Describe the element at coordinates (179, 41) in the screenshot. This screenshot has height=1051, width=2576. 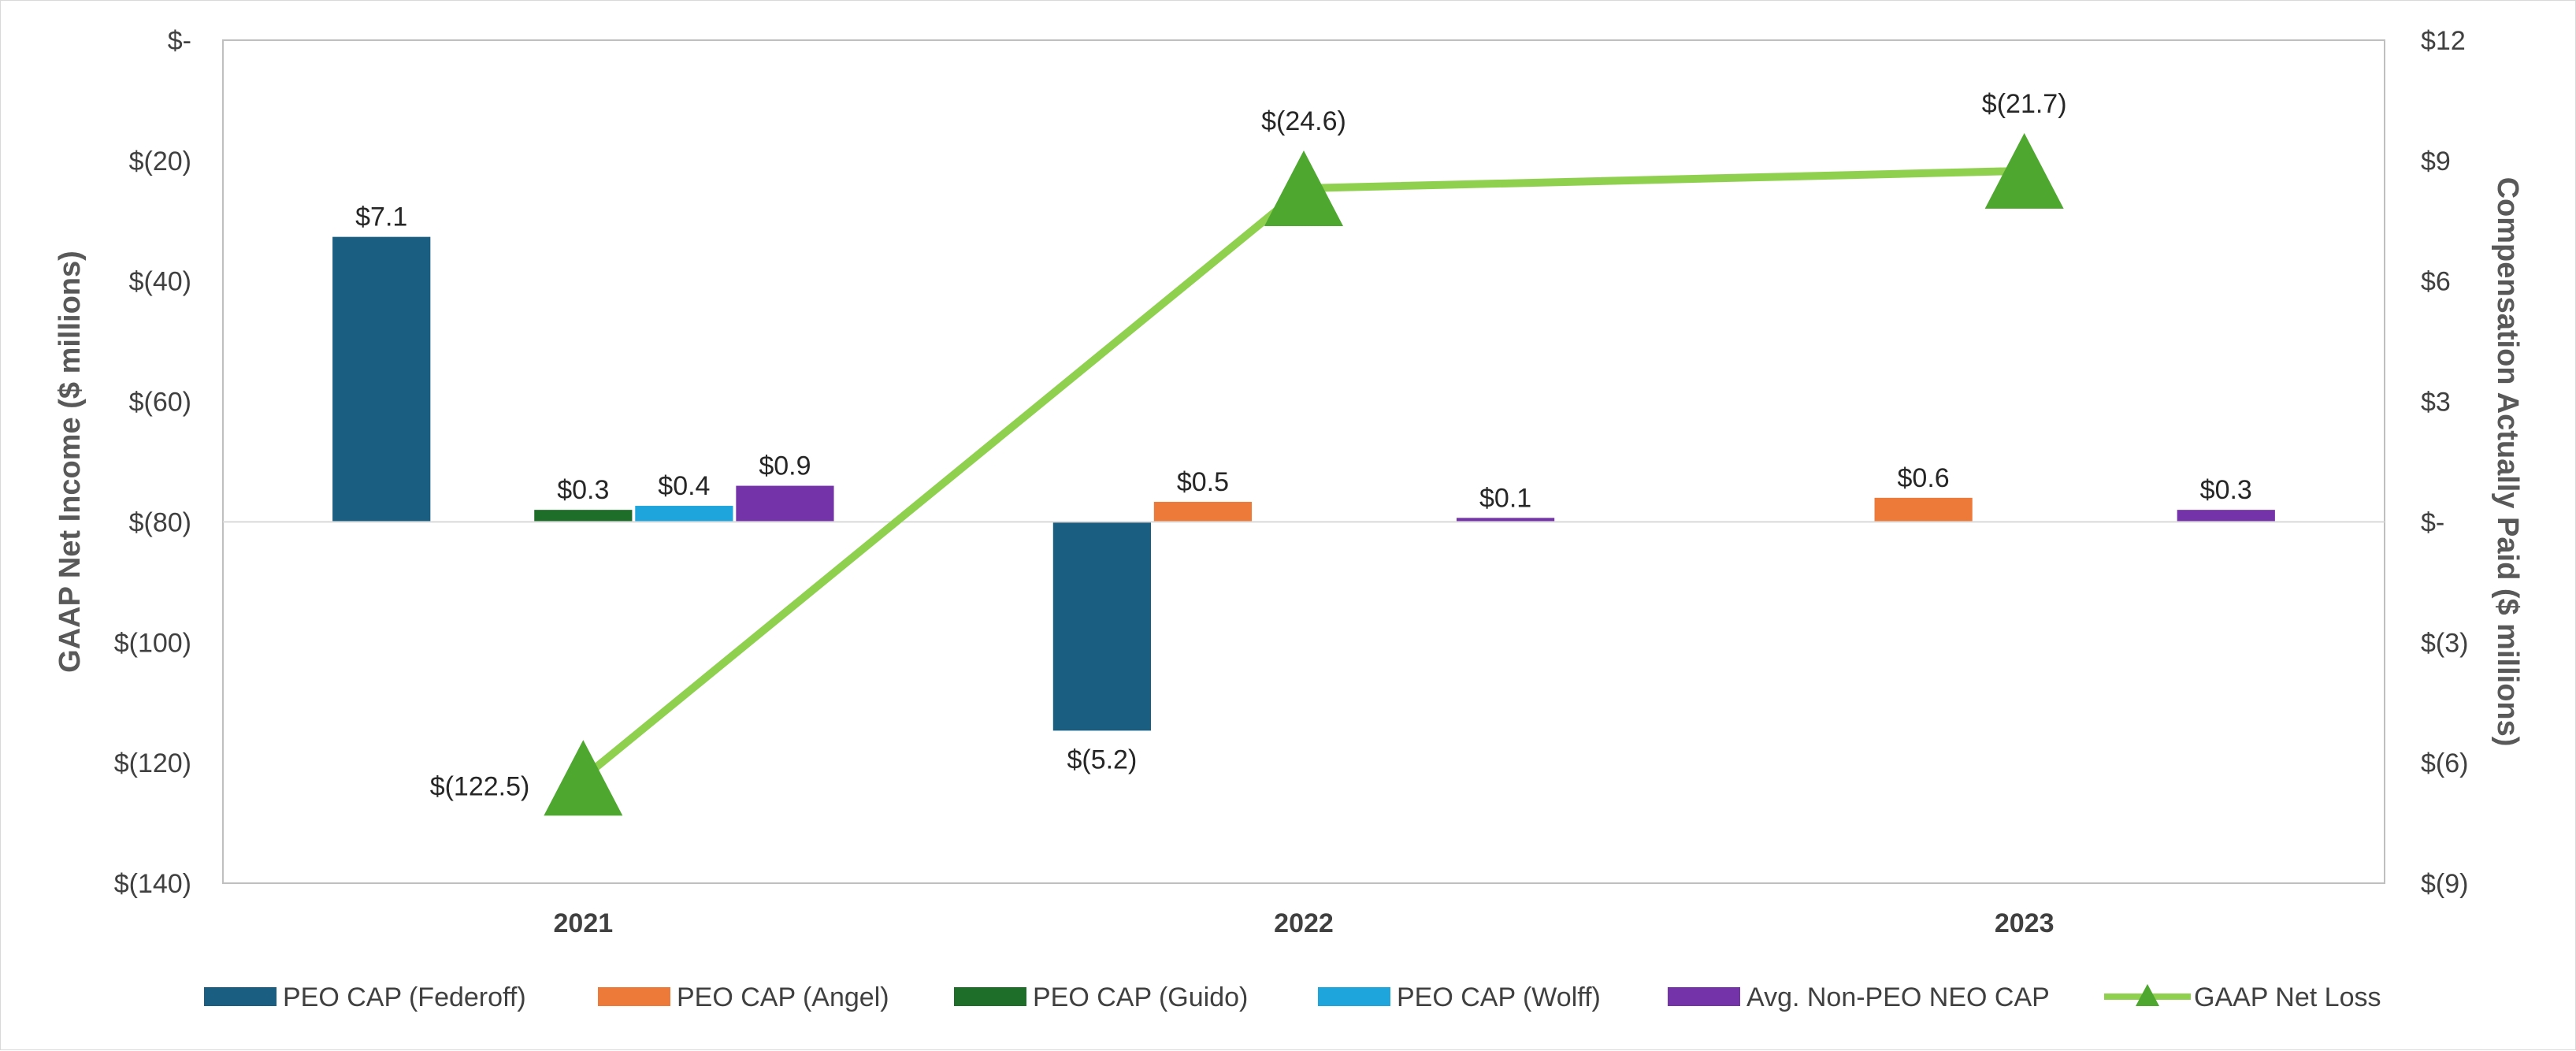
I see `left-tick-label: $-` at that location.